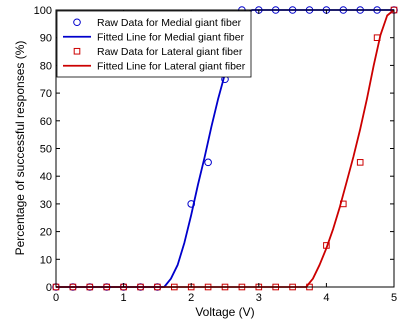 This screenshot has width=410, height=322. Describe the element at coordinates (46, 260) in the screenshot. I see `y-tick-label: 10` at that location.